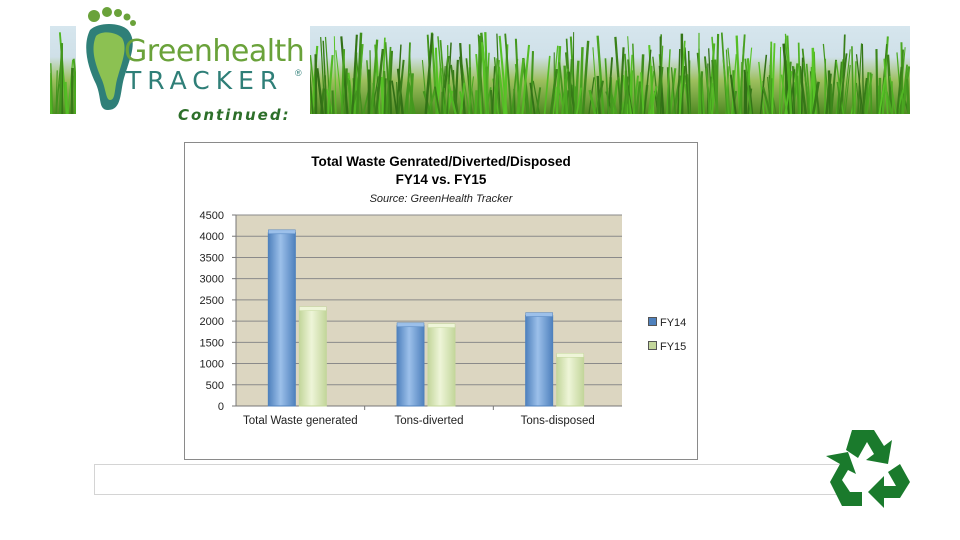 This screenshot has width=960, height=540. Describe the element at coordinates (441, 366) in the screenshot. I see `bar-fy15` at that location.